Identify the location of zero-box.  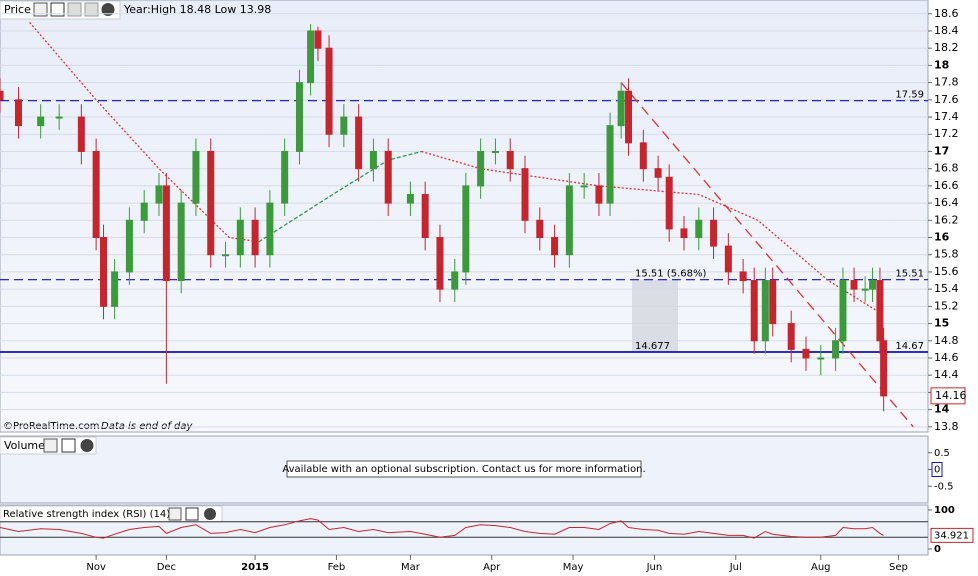
(937, 469).